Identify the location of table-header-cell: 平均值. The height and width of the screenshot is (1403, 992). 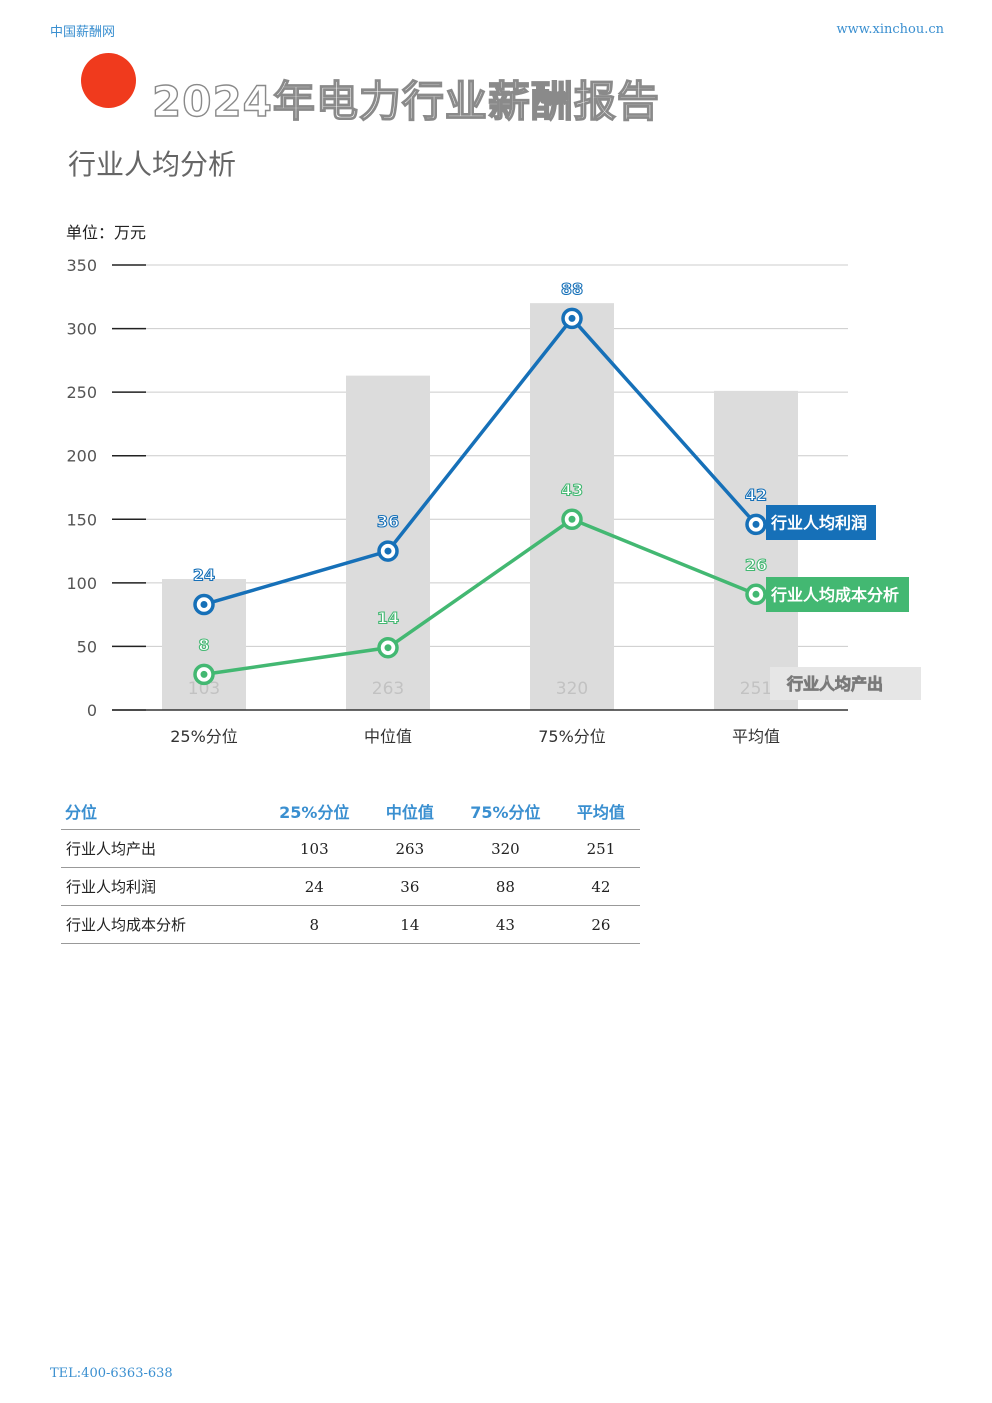
(600, 812).